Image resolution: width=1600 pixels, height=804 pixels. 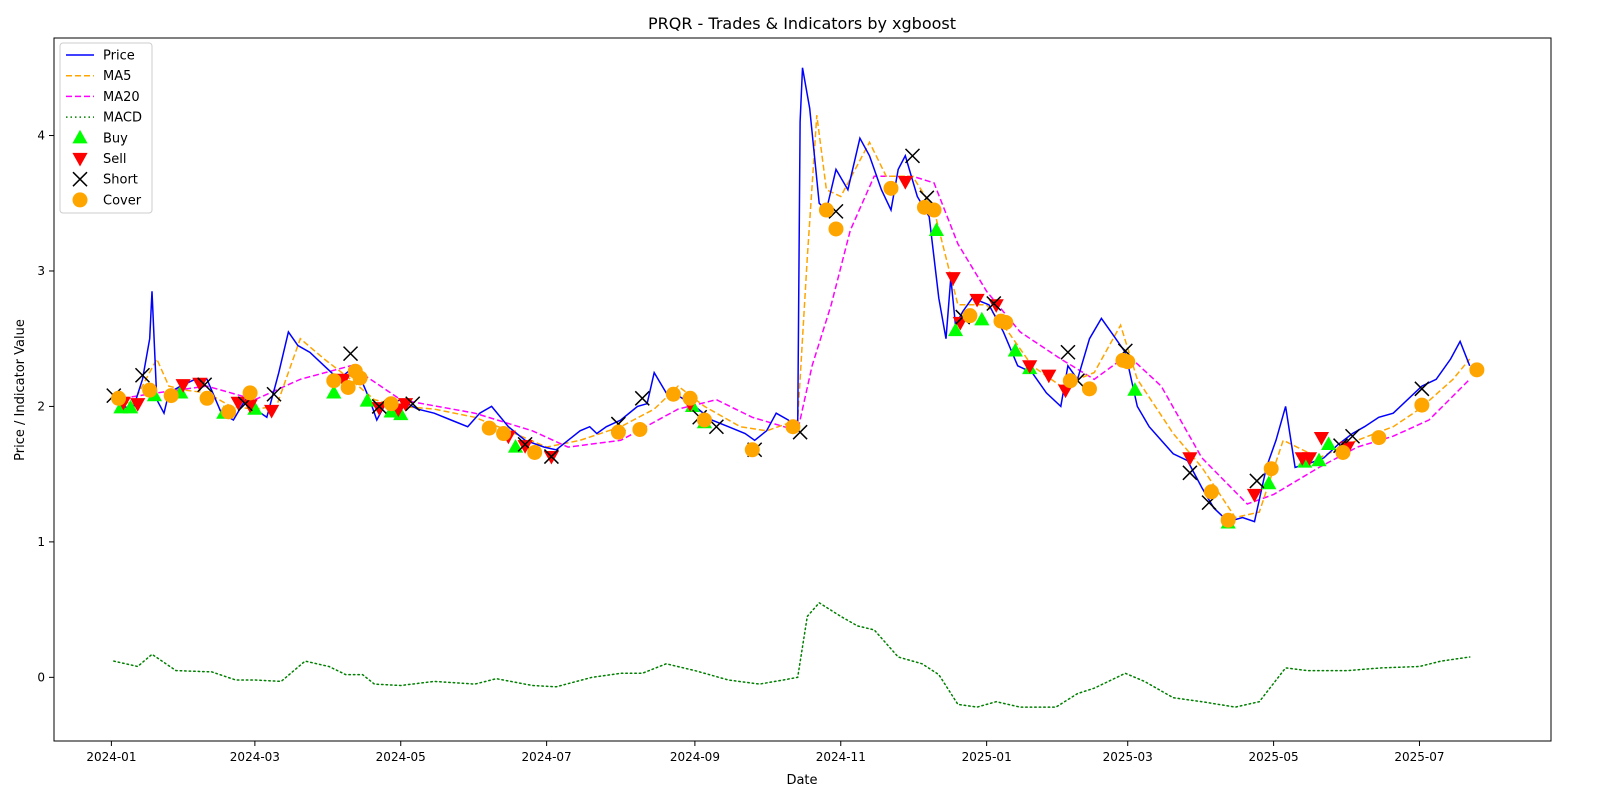 What do you see at coordinates (802, 23) in the screenshot?
I see `chart-title: PRQR - Trades & Indicators by xgboost` at bounding box center [802, 23].